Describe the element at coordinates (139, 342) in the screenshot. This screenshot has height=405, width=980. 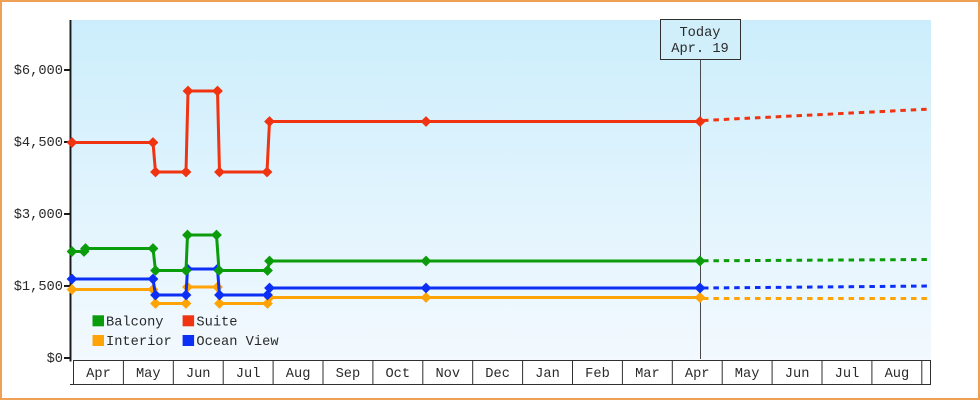
I see `svg-text: Interior` at that location.